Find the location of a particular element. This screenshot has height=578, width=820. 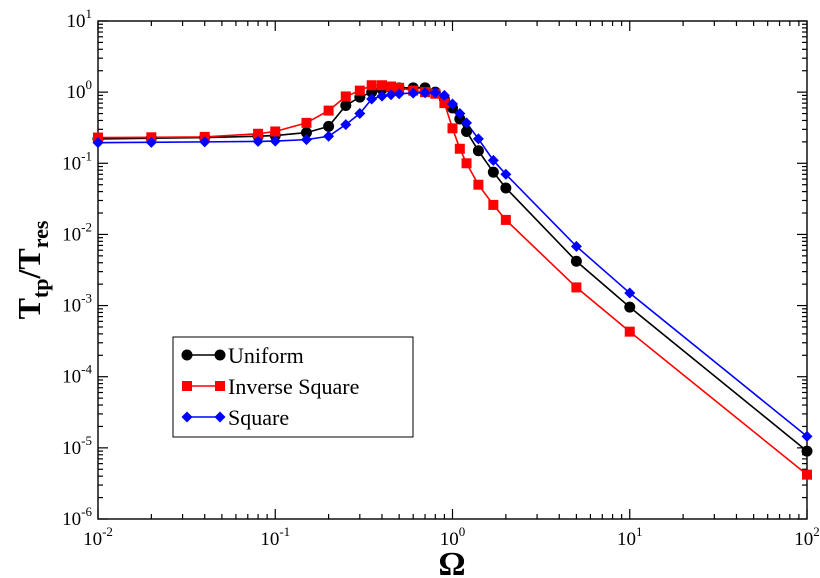

y-tick-label: 10⁻² is located at coordinates (77, 232).